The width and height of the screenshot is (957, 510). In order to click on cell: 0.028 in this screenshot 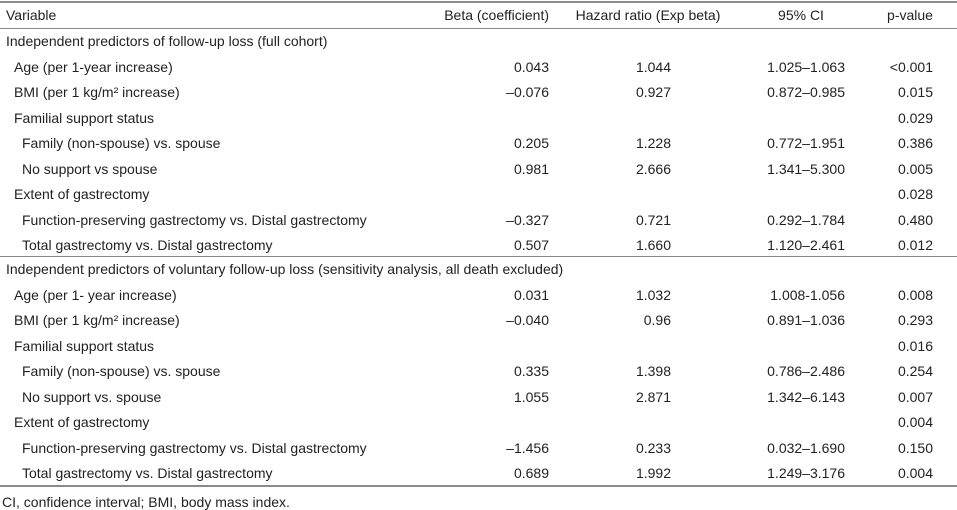, I will do `click(915, 194)`.